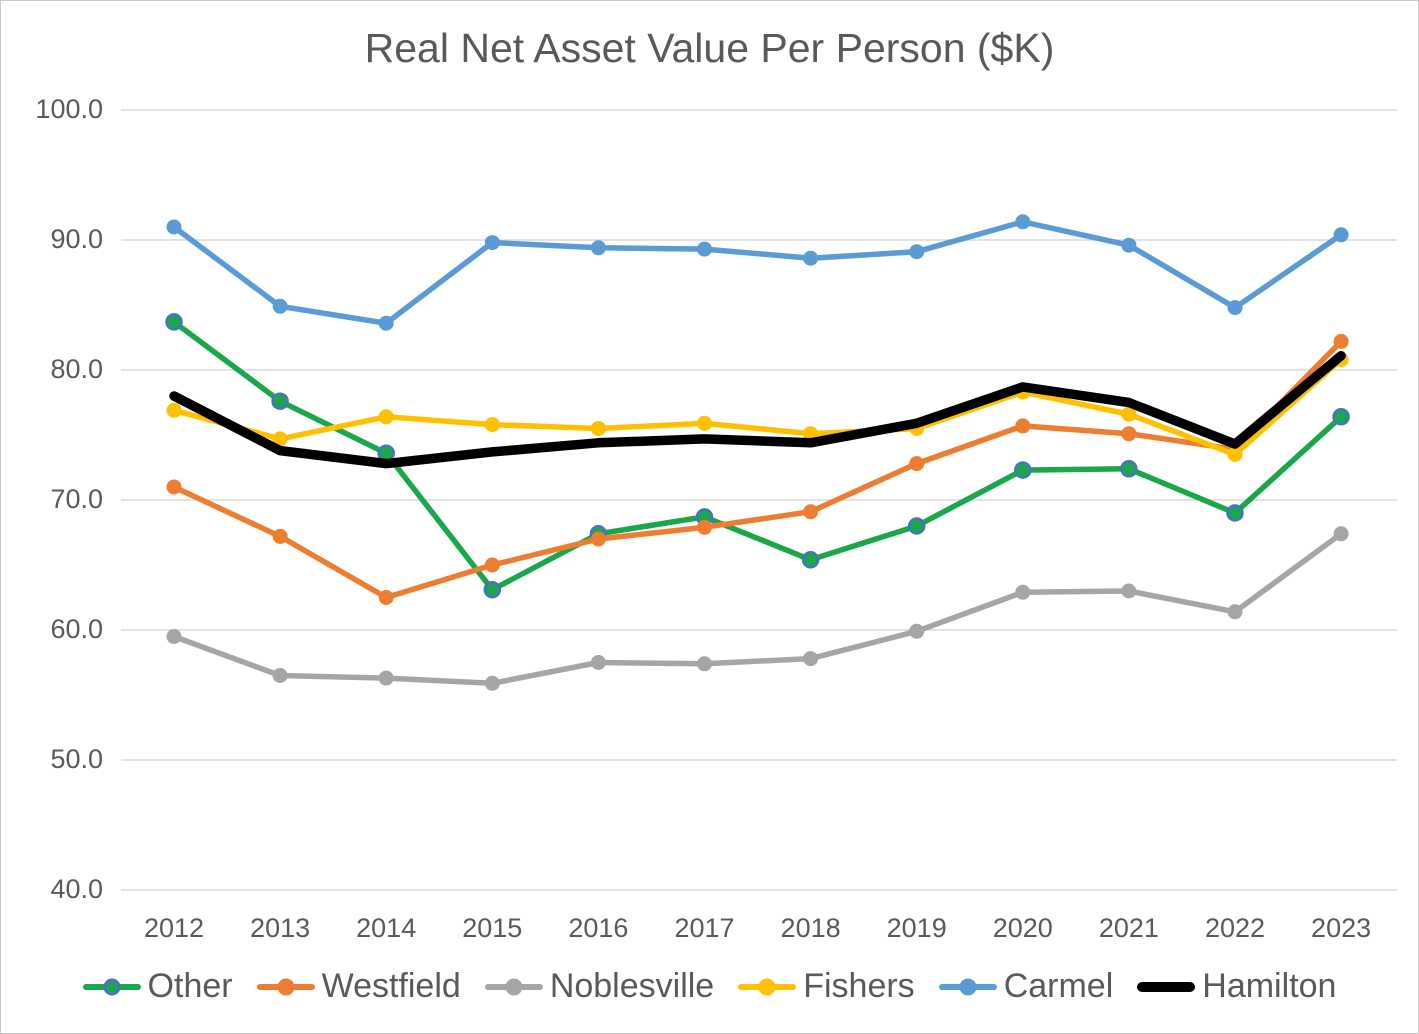 This screenshot has height=1034, width=1419. I want to click on x-tick-label: 2022, so click(1235, 928).